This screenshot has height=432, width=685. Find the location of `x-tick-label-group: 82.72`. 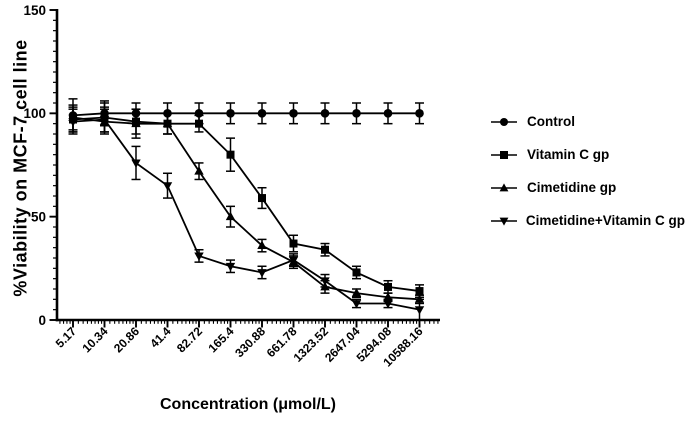

x-tick-label-group: 82.72 is located at coordinates (189, 339).